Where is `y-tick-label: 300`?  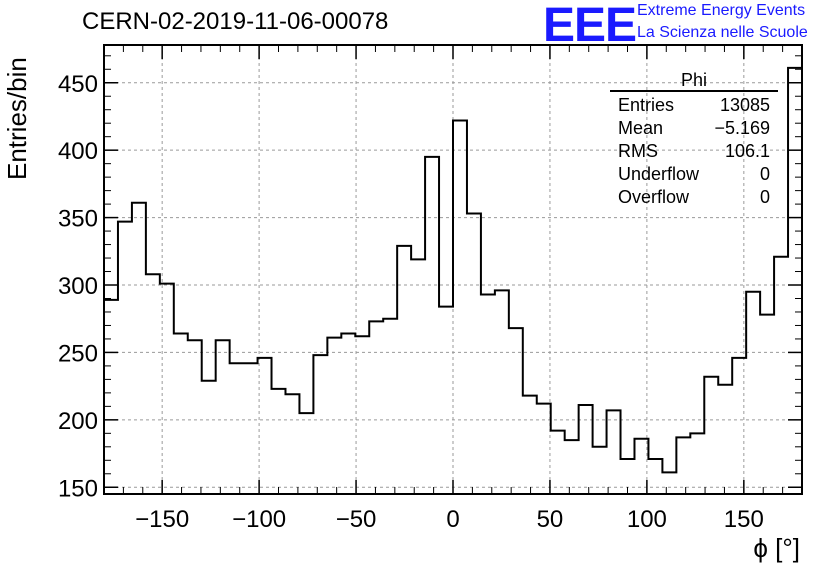 y-tick-label: 300 is located at coordinates (78, 286).